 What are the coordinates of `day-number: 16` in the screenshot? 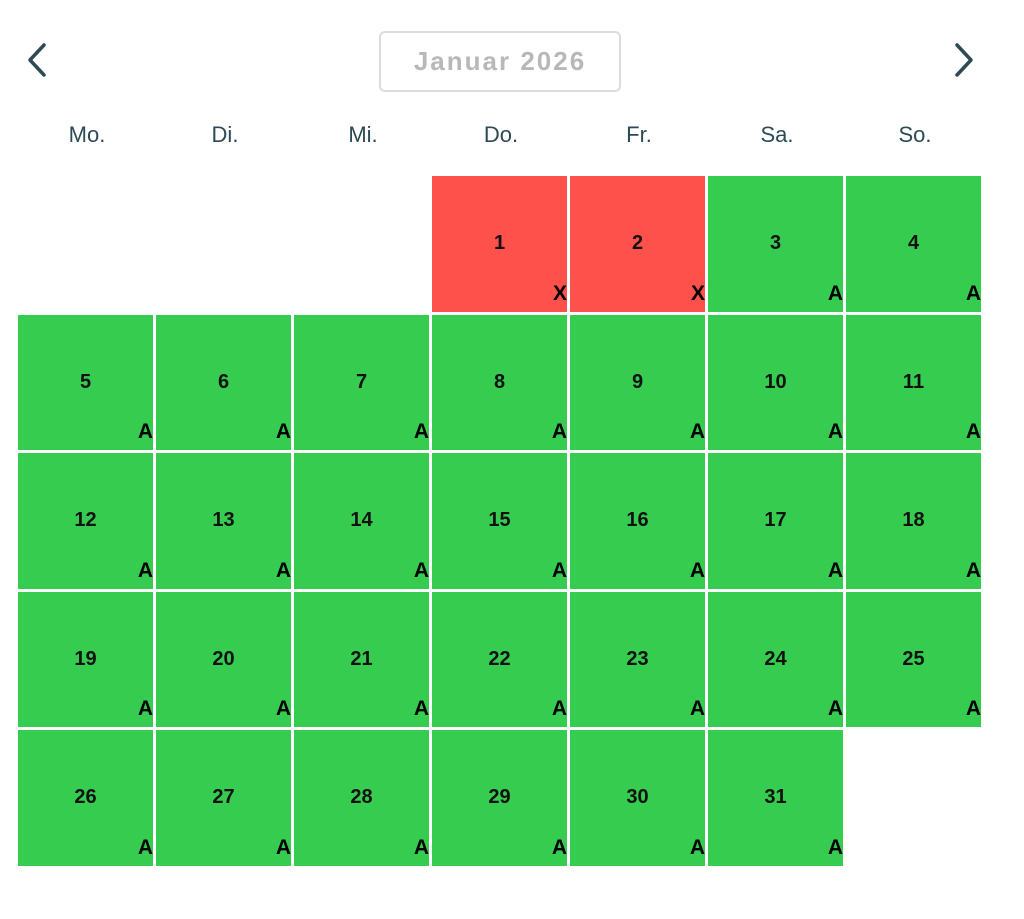 It's located at (637, 520).